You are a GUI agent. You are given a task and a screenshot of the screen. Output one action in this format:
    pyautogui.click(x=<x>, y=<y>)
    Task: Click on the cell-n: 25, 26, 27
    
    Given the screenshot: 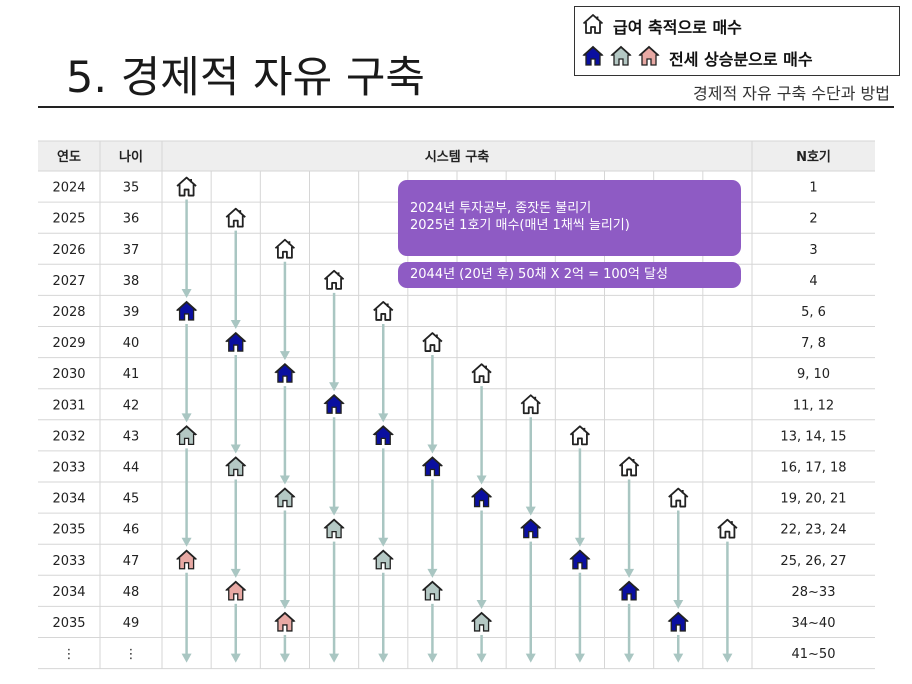 What is the action you would take?
    pyautogui.click(x=813, y=561)
    